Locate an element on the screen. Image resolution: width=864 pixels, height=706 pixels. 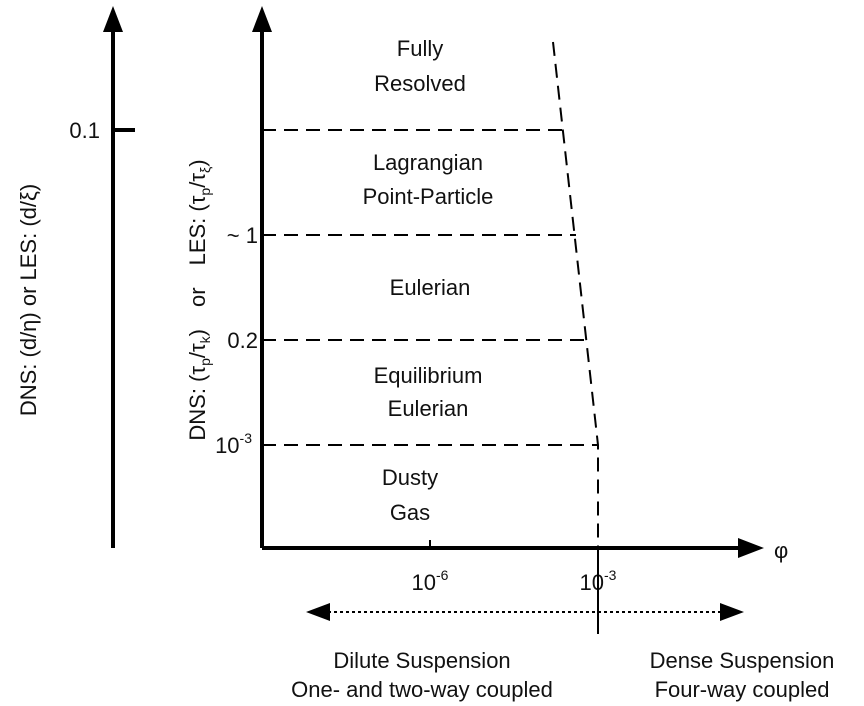
region-label: Equilibrium is located at coordinates (428, 375).